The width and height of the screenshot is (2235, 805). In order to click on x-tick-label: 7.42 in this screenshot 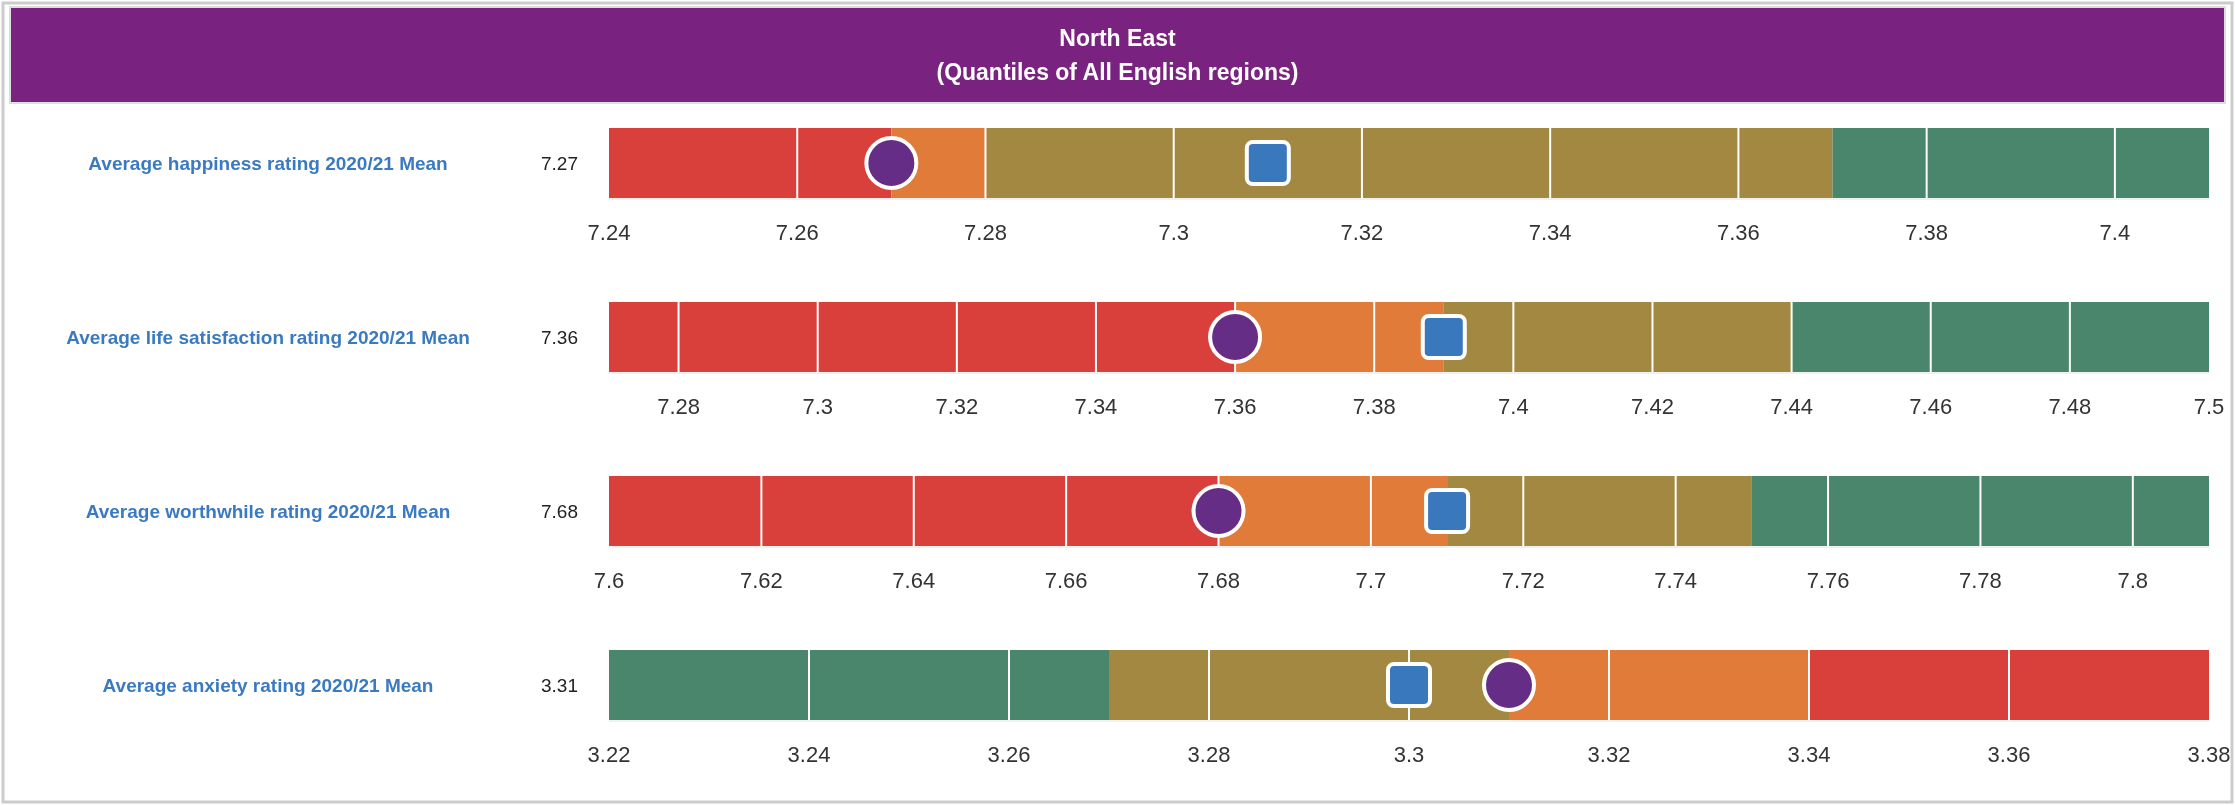, I will do `click(1652, 406)`.